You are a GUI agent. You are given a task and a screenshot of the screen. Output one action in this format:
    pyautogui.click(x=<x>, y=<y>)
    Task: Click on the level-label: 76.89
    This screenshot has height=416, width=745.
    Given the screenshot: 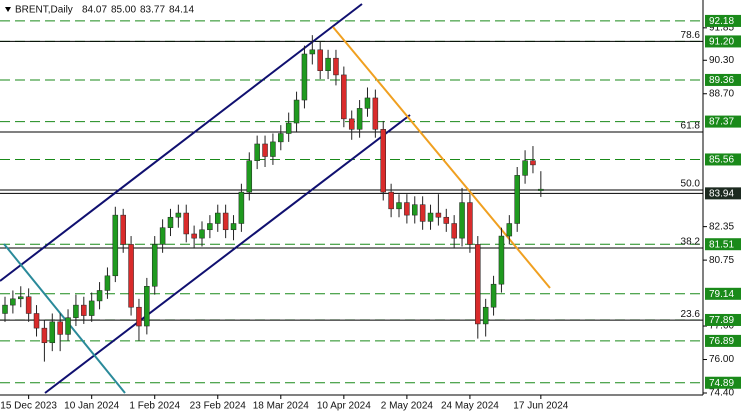 What is the action you would take?
    pyautogui.click(x=721, y=341)
    